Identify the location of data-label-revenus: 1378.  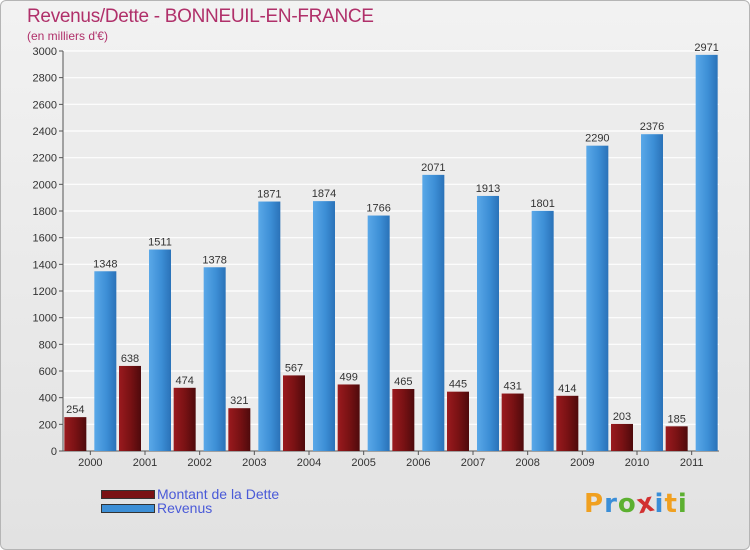
(214, 260).